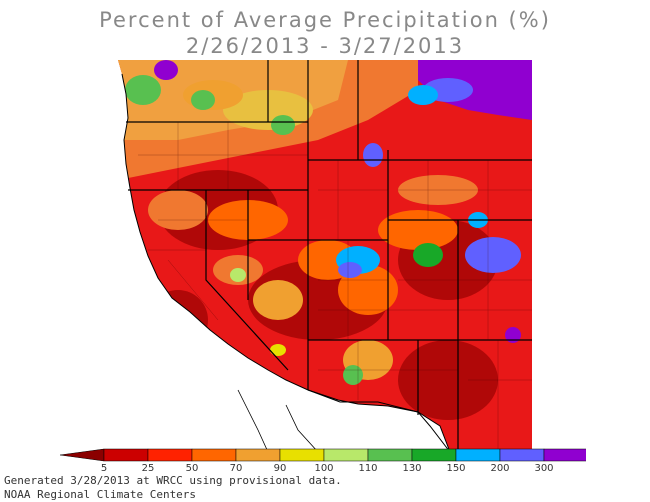 The width and height of the screenshot is (650, 502). What do you see at coordinates (253, 420) in the screenshot?
I see `baja-coastline` at bounding box center [253, 420].